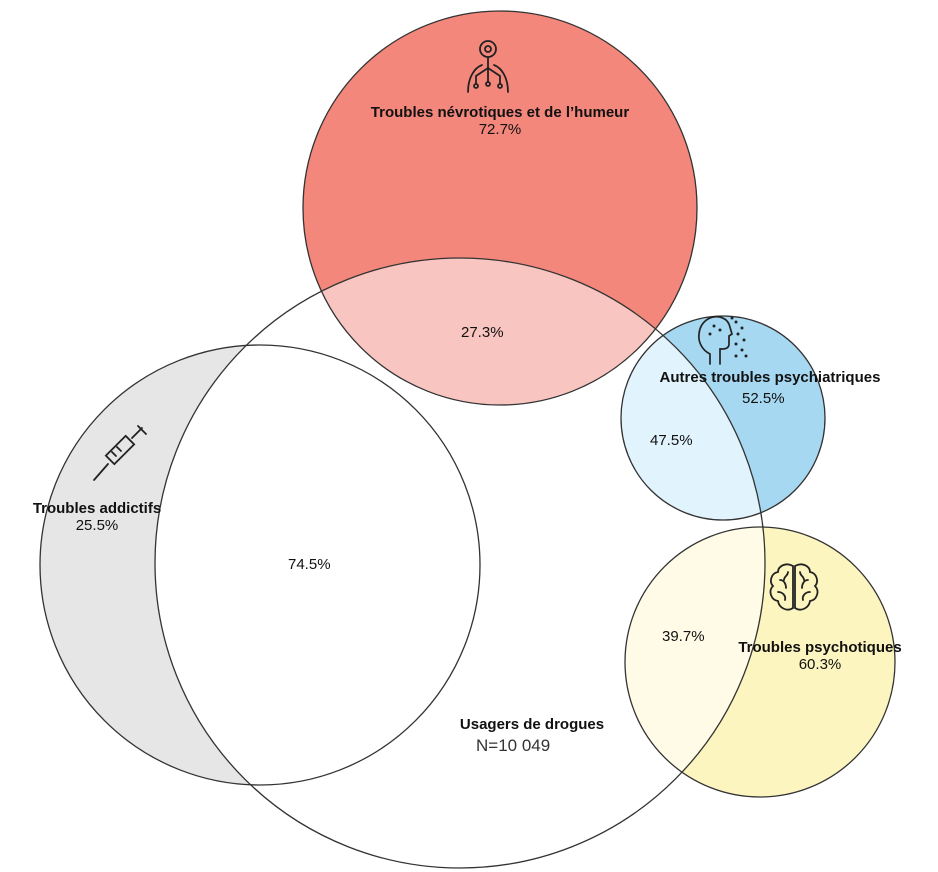 This screenshot has height=872, width=938. I want to click on count-usagers: N=10 049, so click(513, 745).